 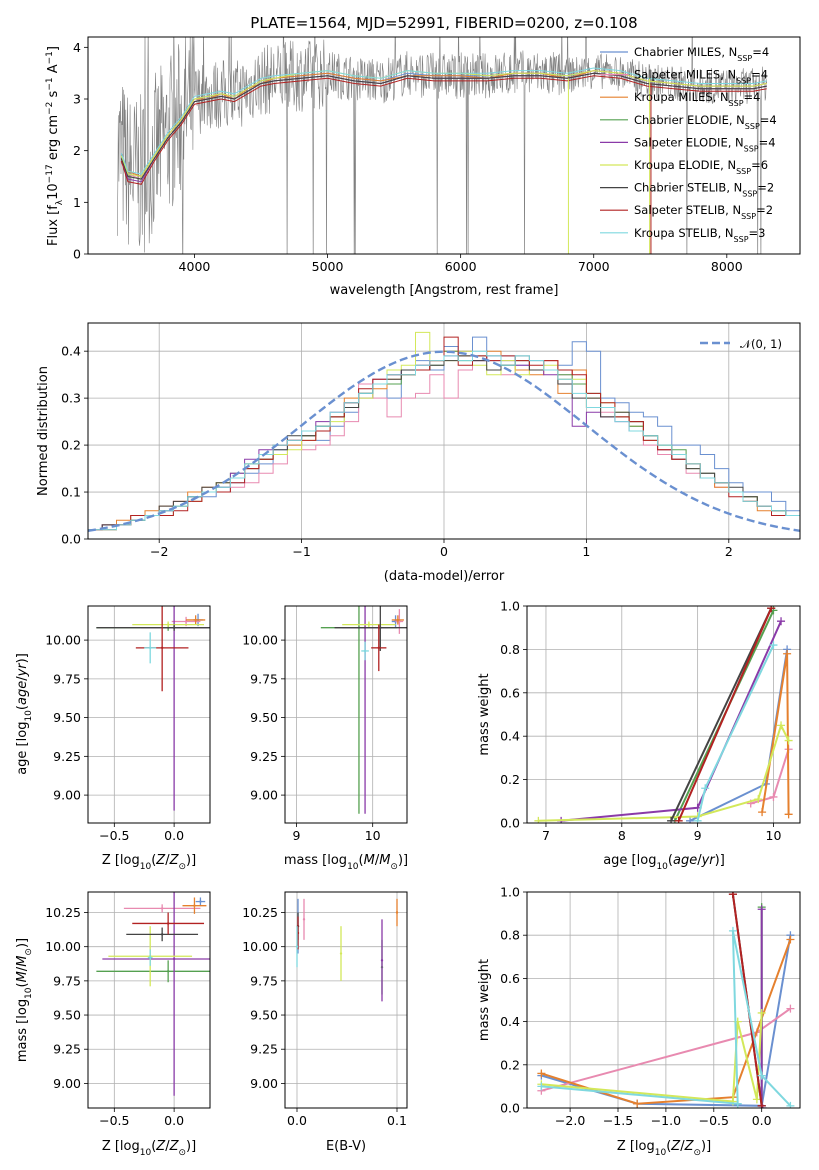 What do you see at coordinates (67, 678) in the screenshot?
I see `y-tick-label: 9.75` at bounding box center [67, 678].